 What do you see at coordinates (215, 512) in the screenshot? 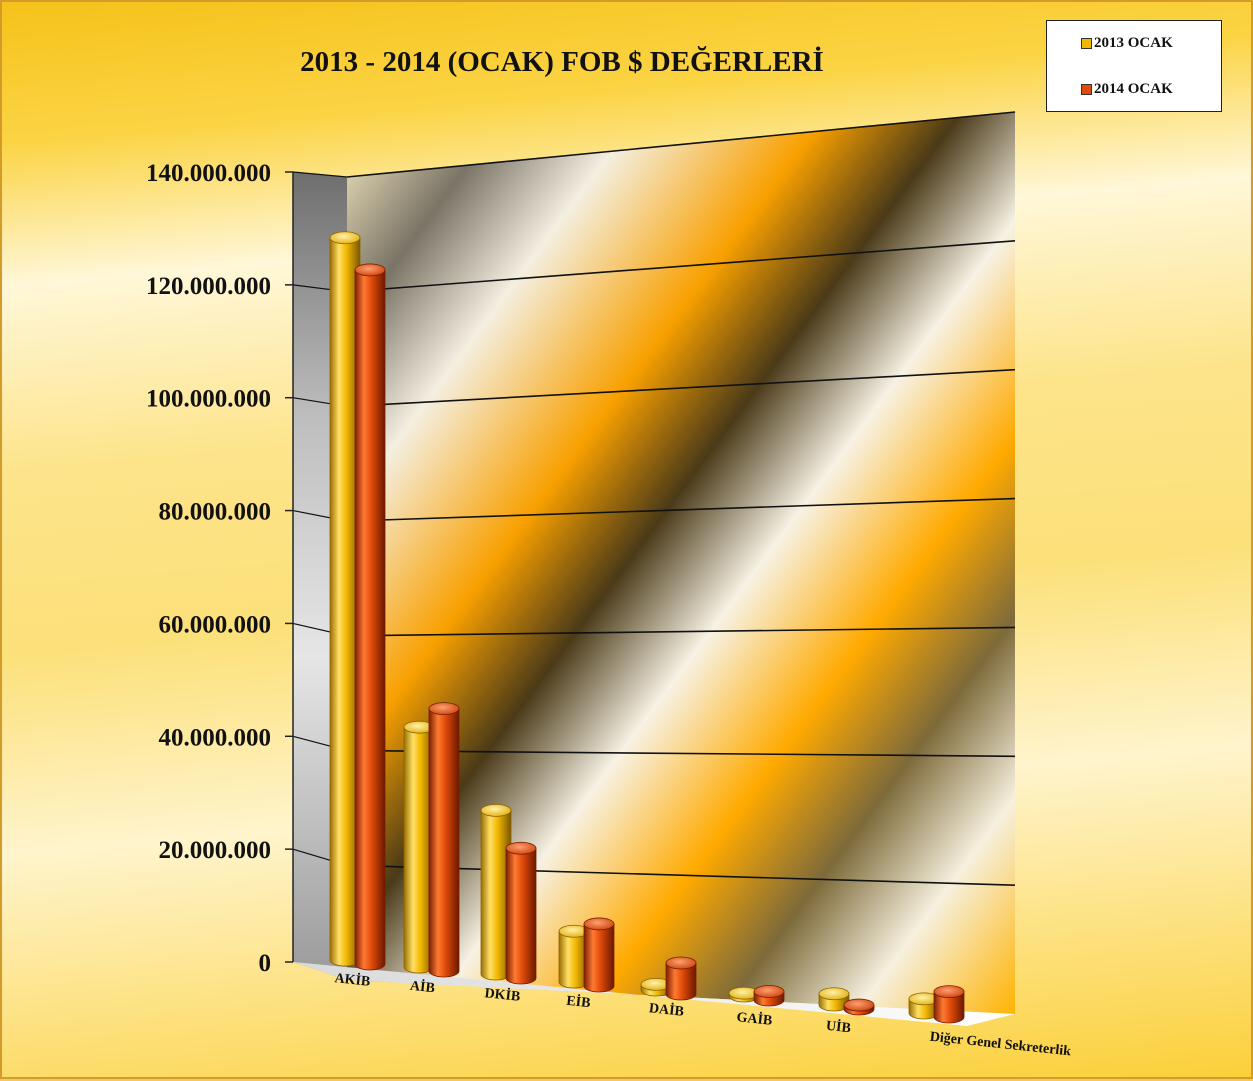
I see `y-tick-label: 80.000.000` at bounding box center [215, 512].